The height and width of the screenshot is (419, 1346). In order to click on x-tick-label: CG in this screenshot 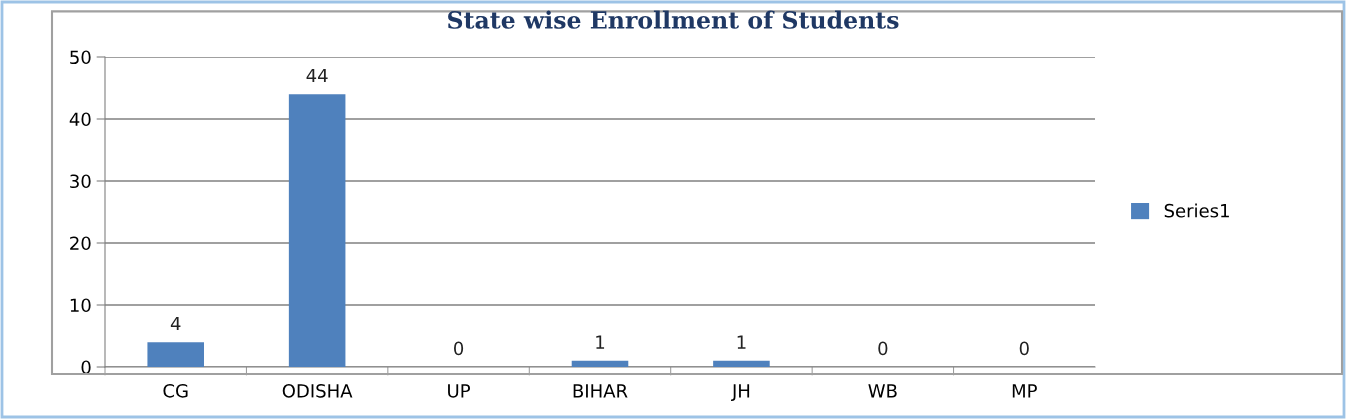, I will do `click(175, 390)`.